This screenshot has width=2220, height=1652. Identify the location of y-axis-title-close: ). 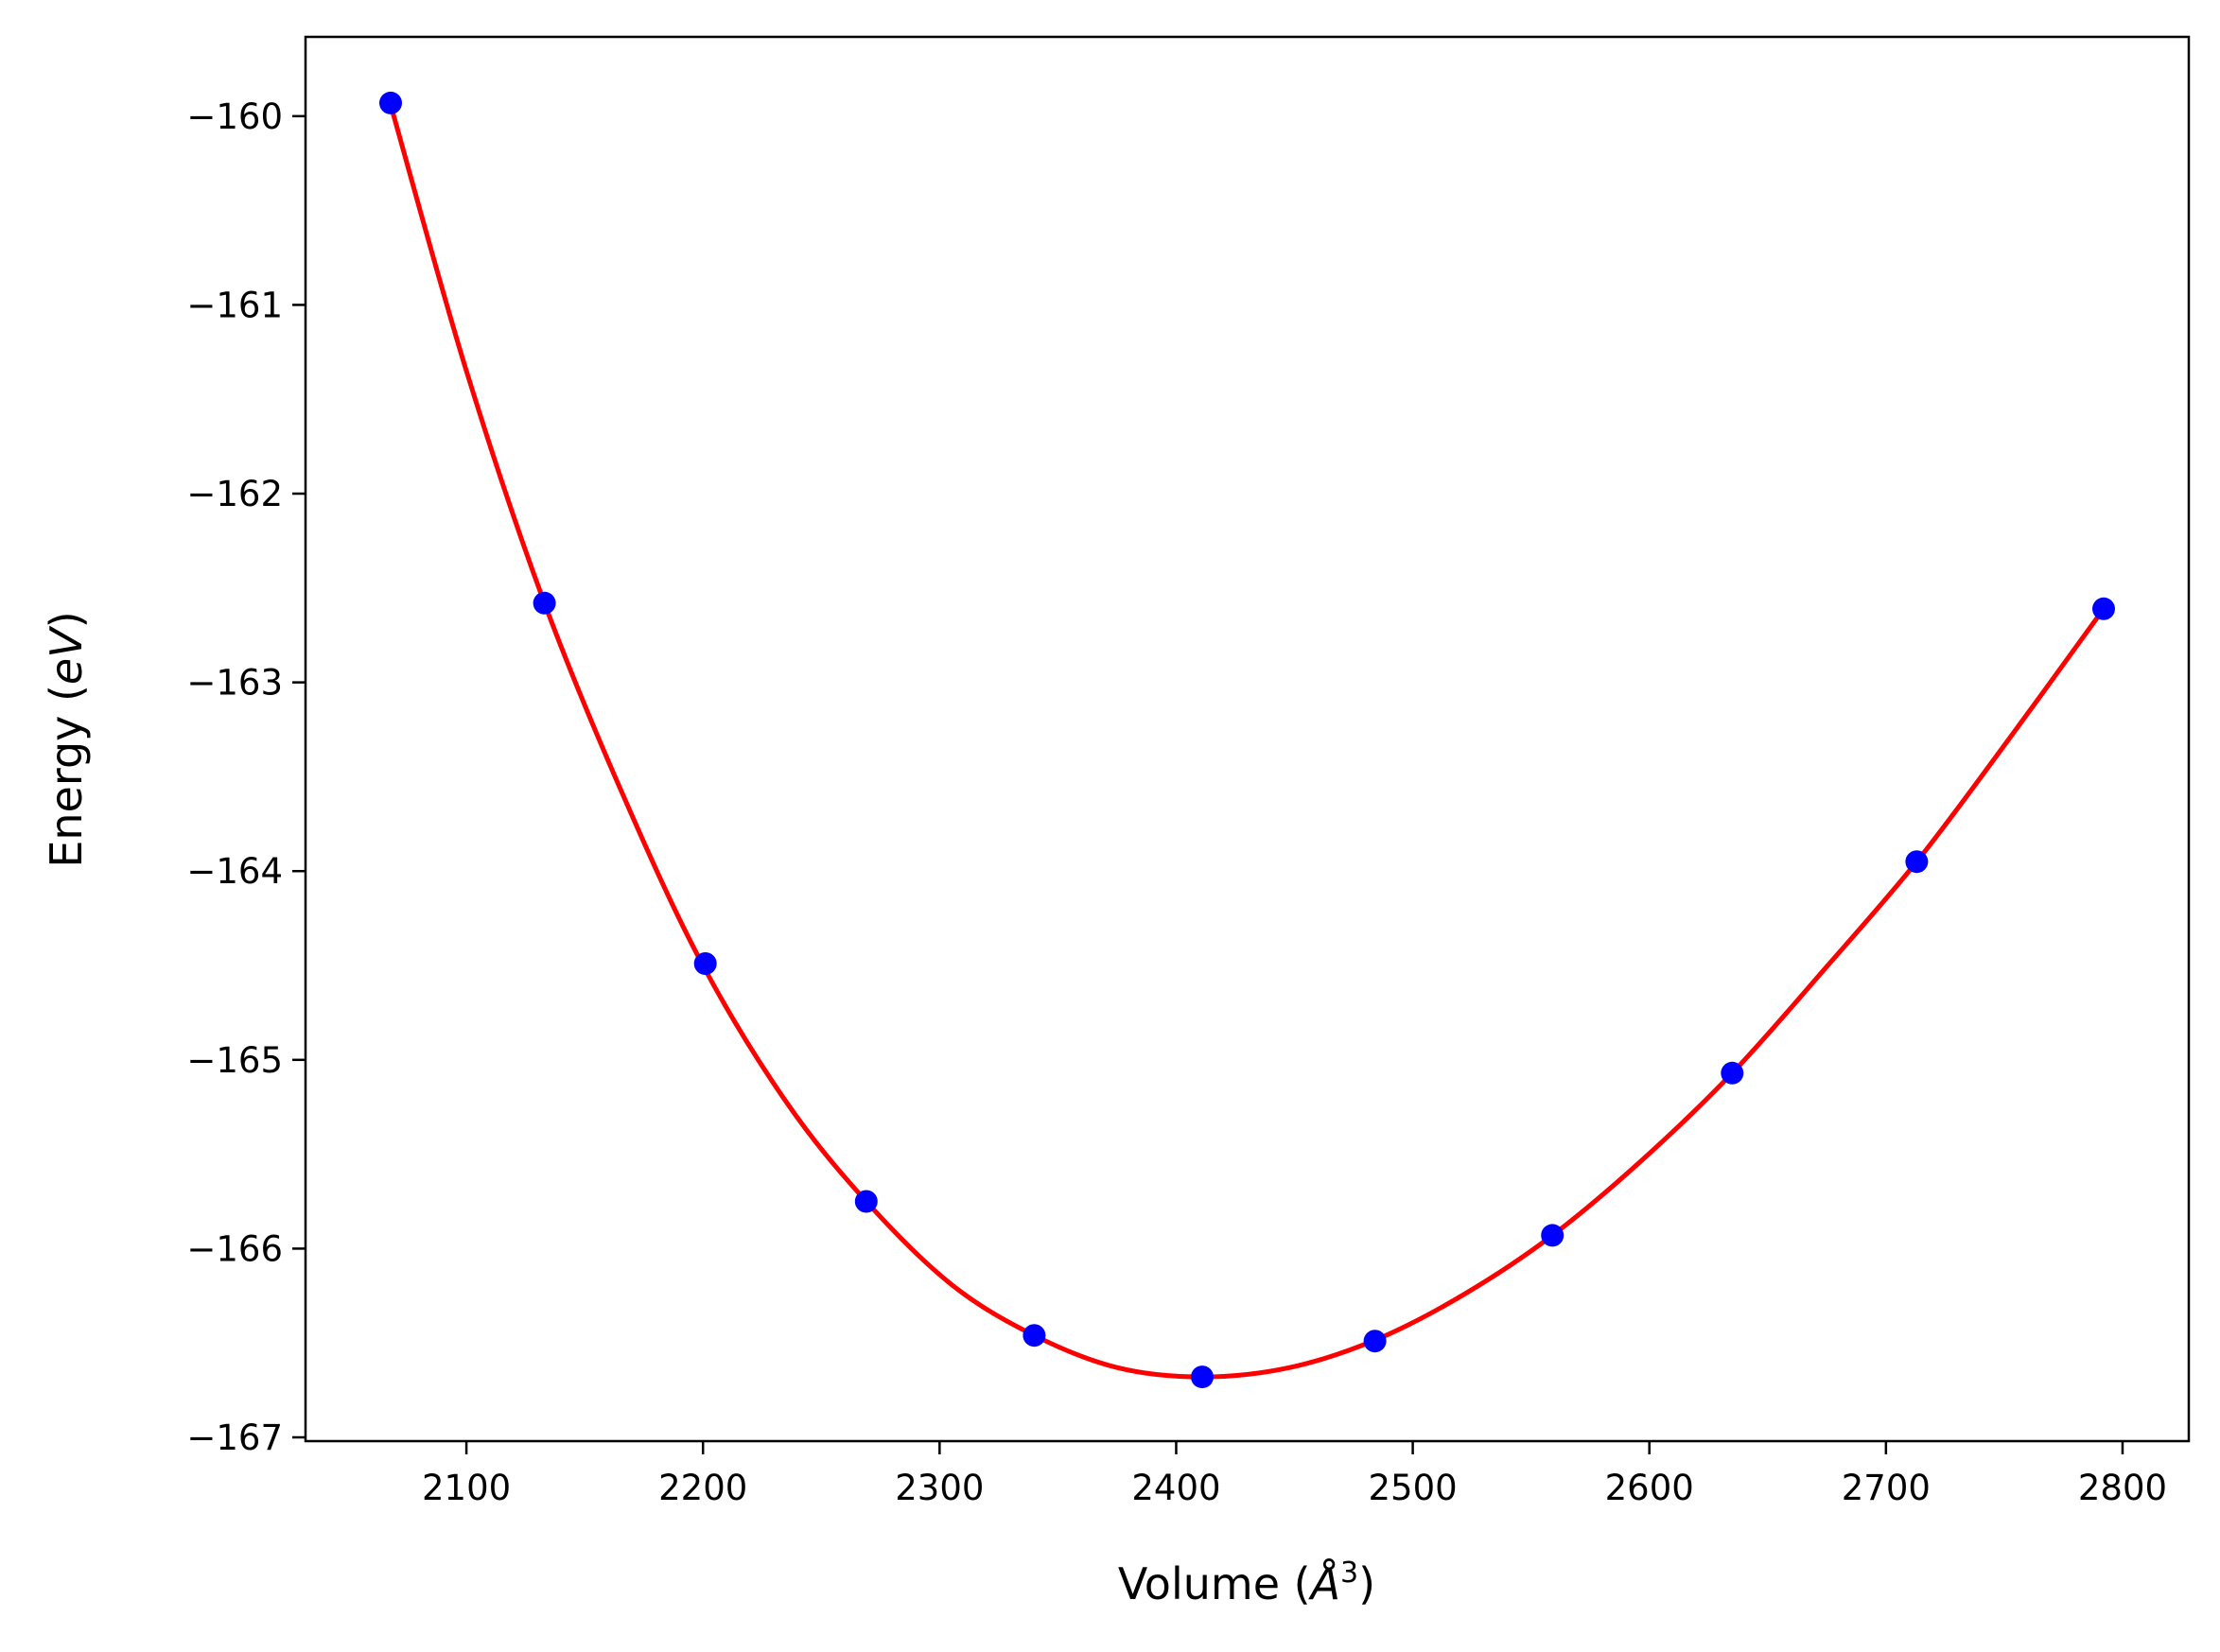
(66, 620).